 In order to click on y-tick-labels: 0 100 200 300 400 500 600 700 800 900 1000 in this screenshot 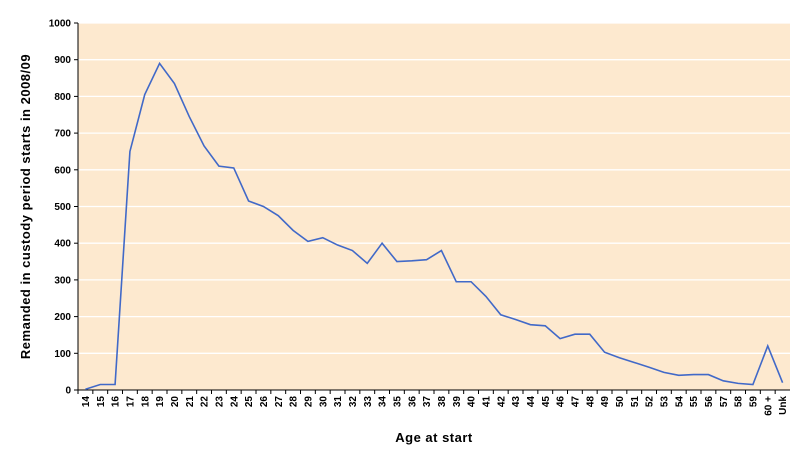, I will do `click(63, 208)`.